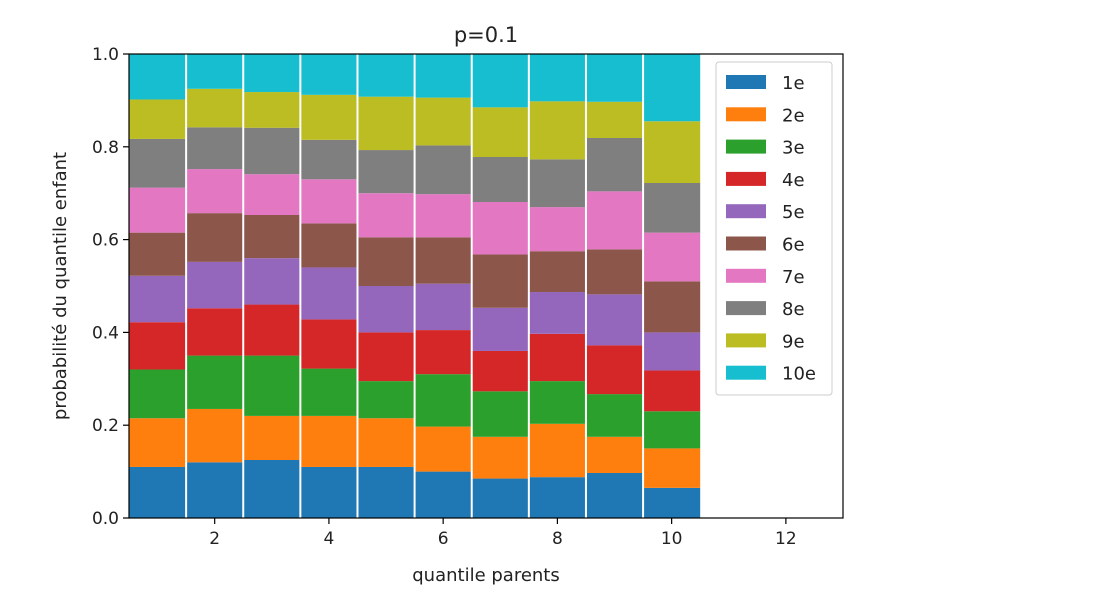 Image resolution: width=1105 pixels, height=609 pixels. I want to click on bar-segment-8e-q7, so click(500, 180).